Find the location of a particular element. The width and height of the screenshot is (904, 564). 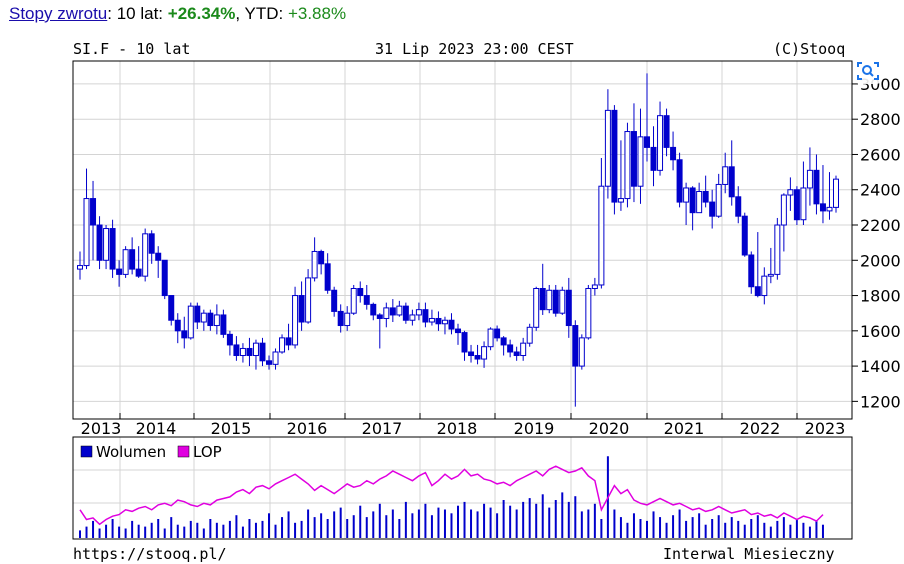

x-tick-label: 2020 is located at coordinates (609, 428).